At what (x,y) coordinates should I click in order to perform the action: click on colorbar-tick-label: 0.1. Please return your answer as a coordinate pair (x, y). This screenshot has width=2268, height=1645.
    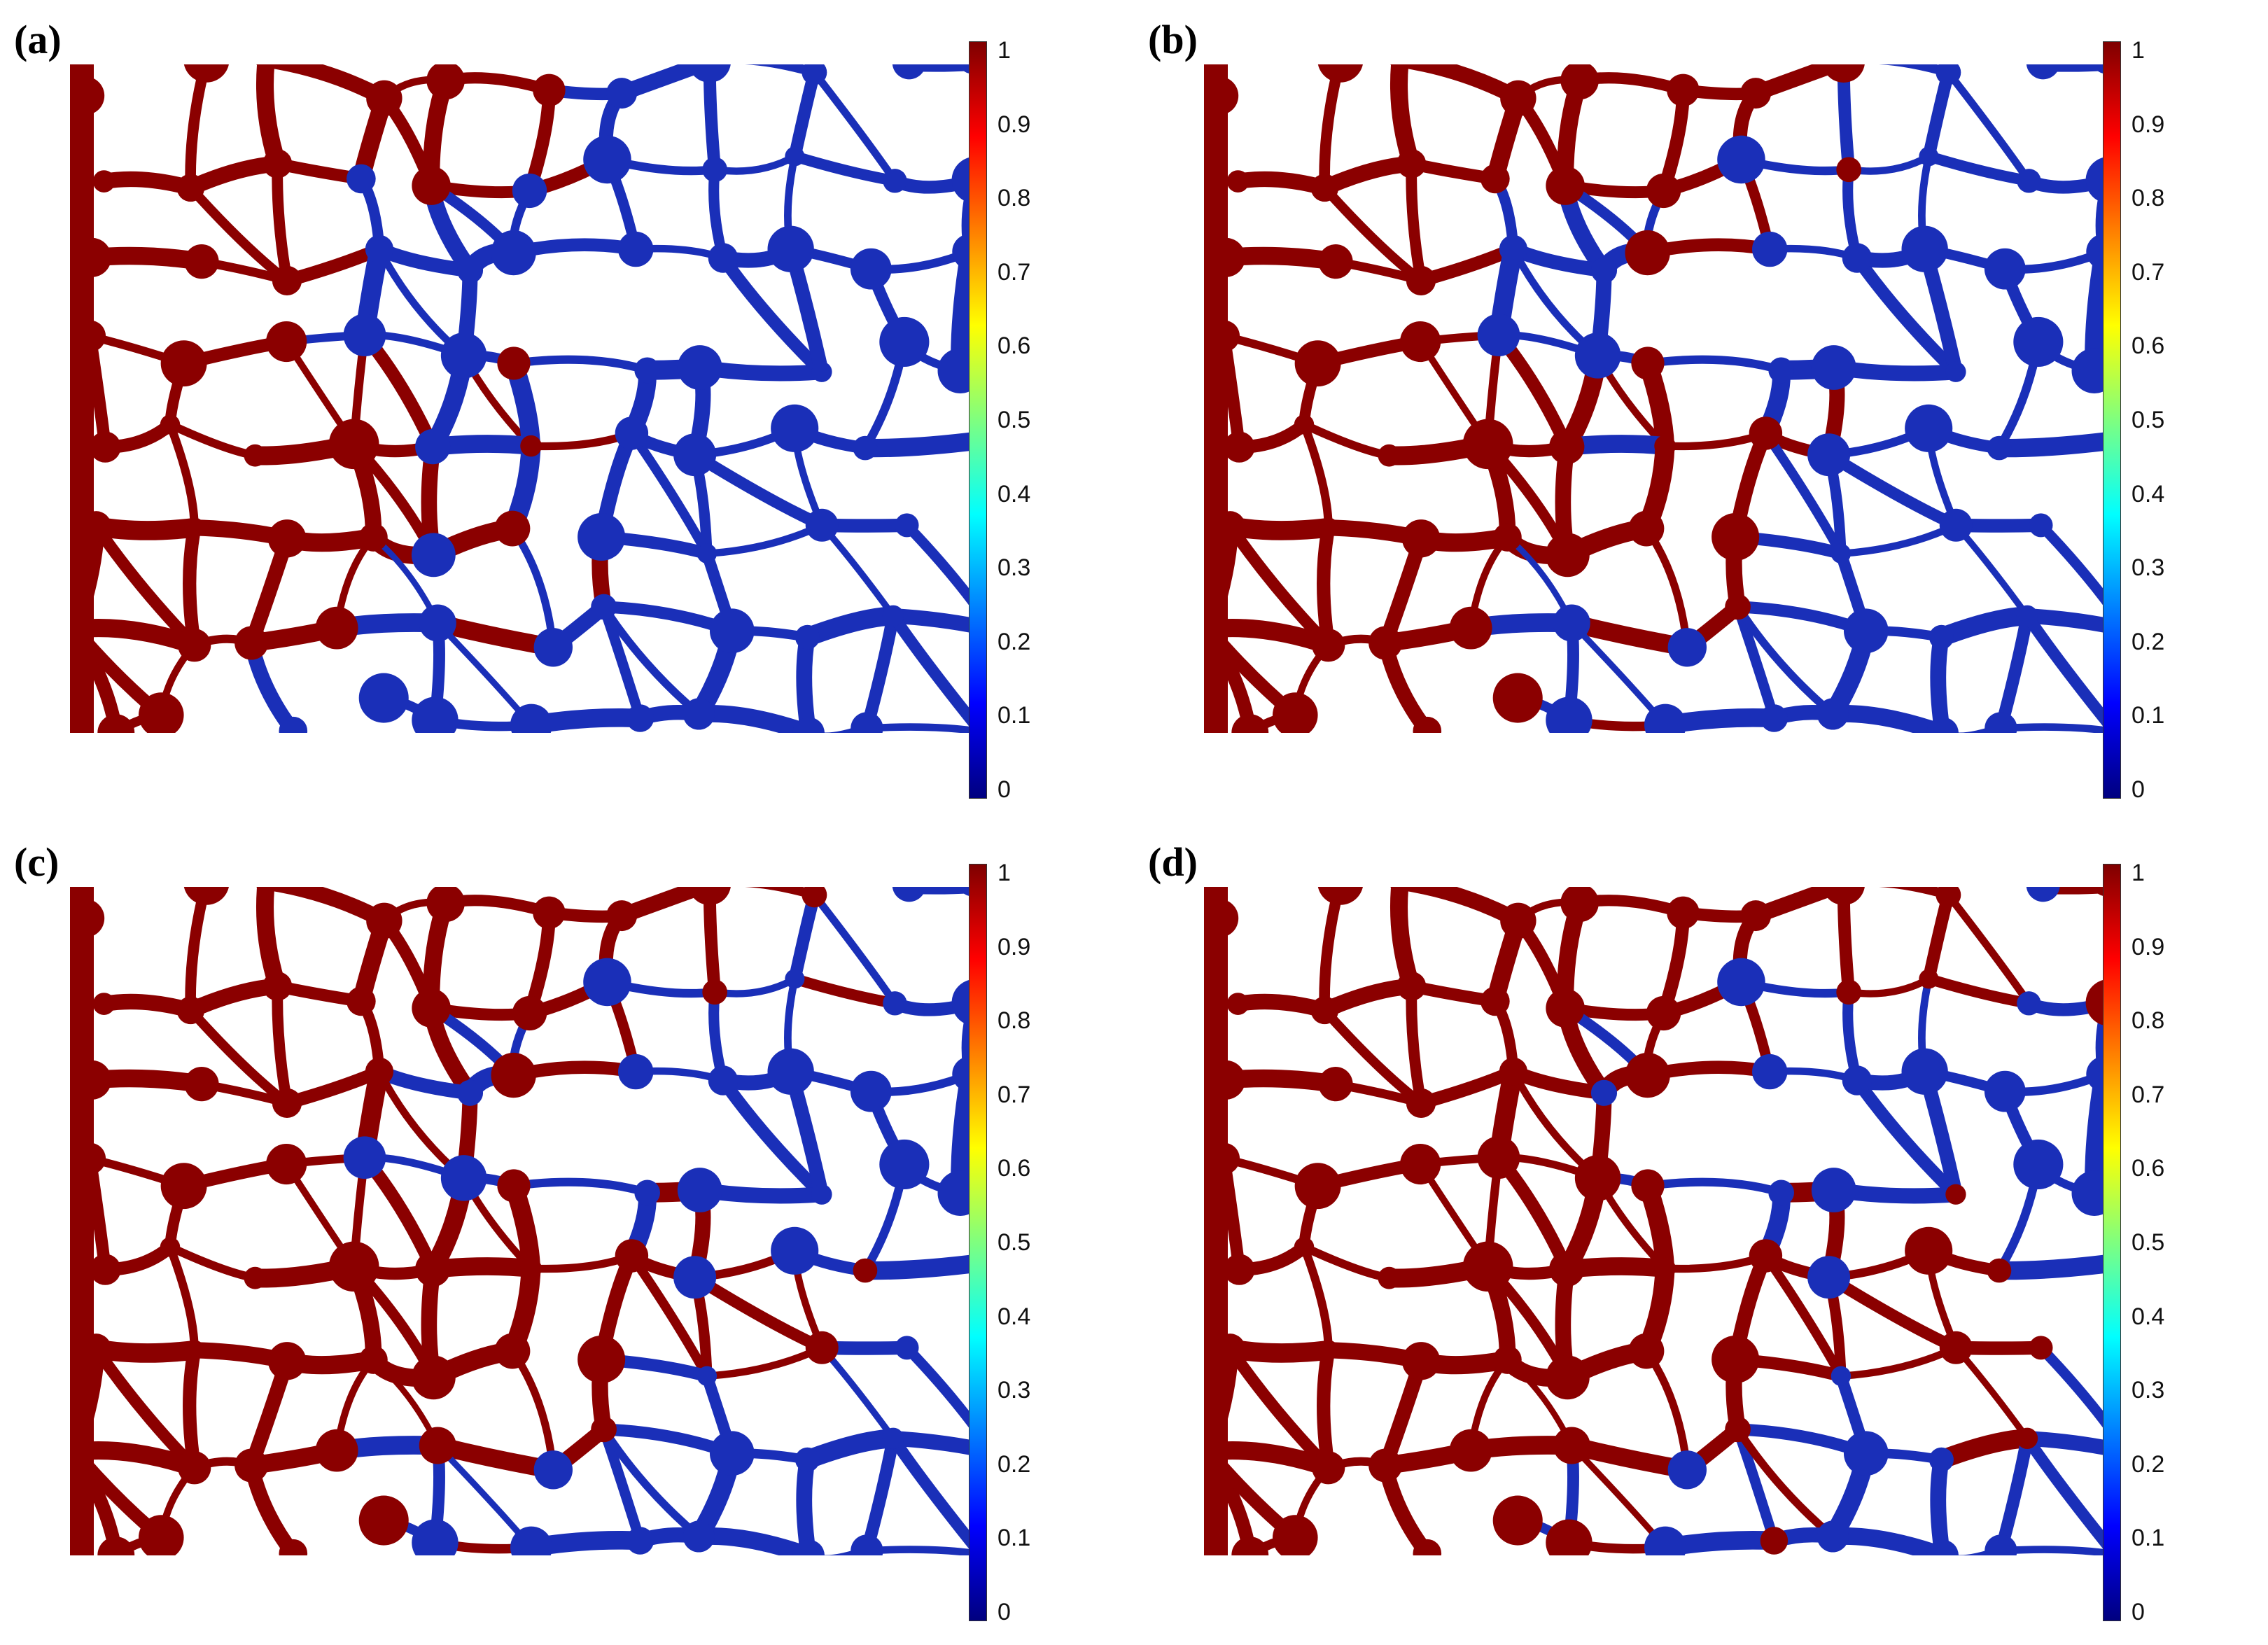
    Looking at the image, I should click on (2148, 715).